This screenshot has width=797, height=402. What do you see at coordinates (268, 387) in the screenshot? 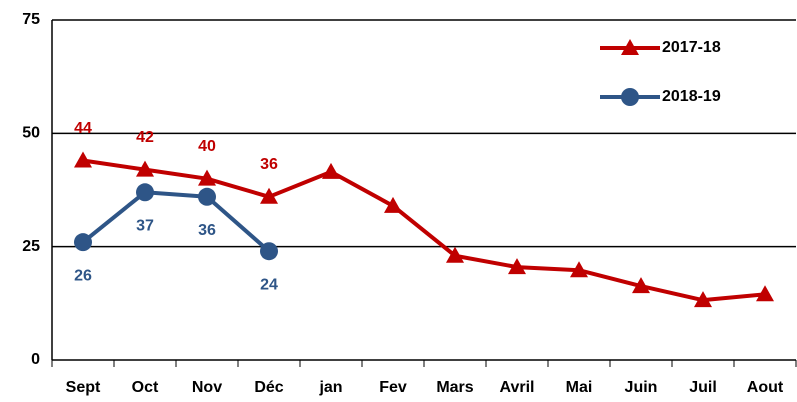
I see `x-tick-label: Déc` at bounding box center [268, 387].